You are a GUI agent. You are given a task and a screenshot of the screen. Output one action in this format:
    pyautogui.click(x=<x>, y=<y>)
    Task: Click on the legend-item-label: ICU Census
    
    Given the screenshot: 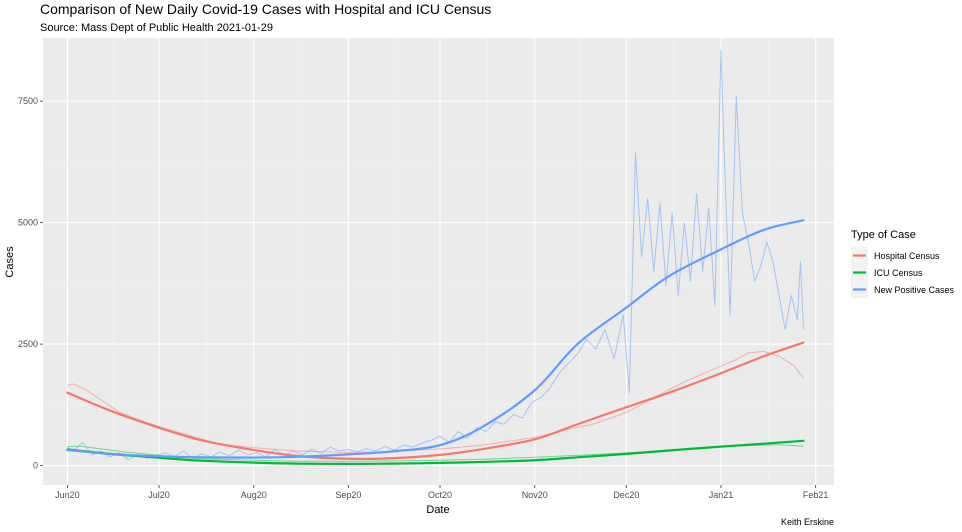 What is the action you would take?
    pyautogui.click(x=898, y=273)
    